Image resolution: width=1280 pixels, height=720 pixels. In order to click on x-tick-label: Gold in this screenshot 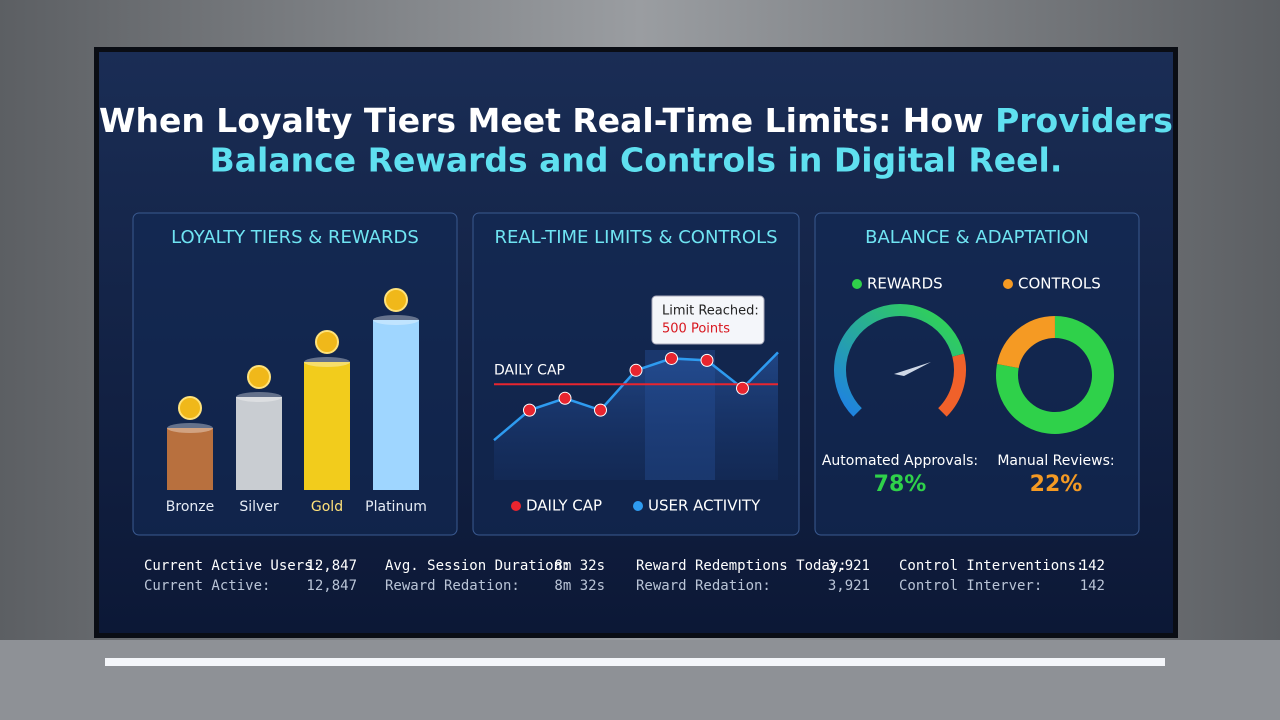, I will do `click(327, 507)`.